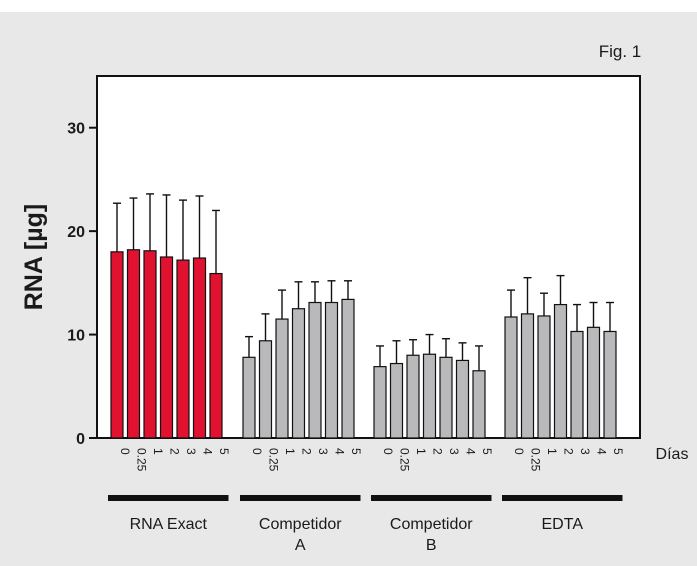 The width and height of the screenshot is (697, 566). Describe the element at coordinates (76, 232) in the screenshot. I see `y-tick-label: 20` at that location.